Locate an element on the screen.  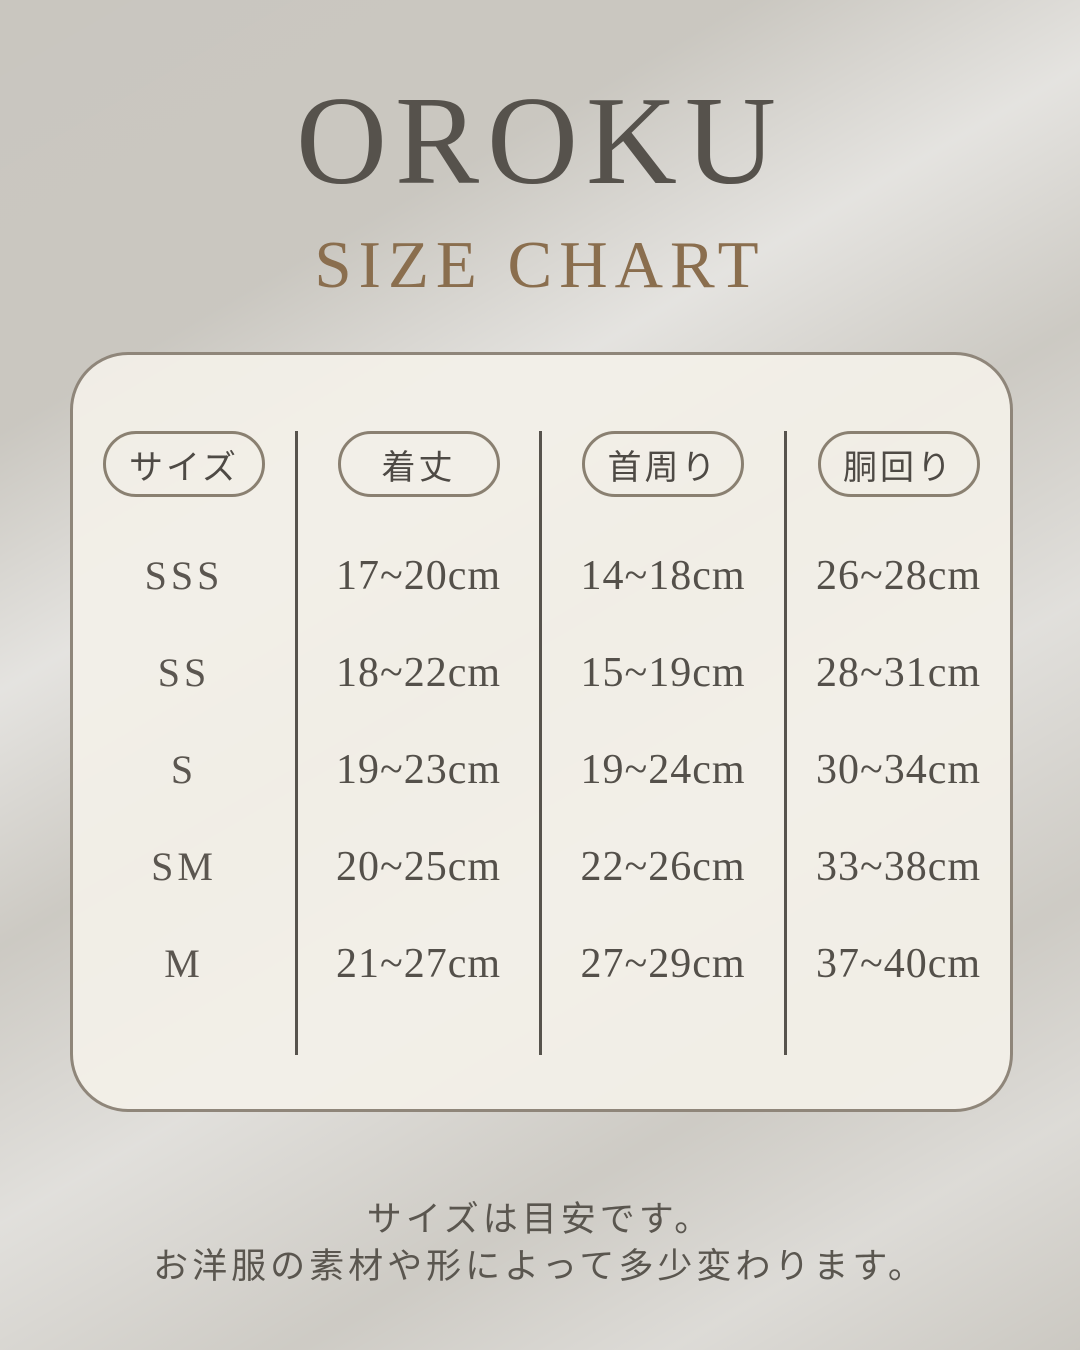
size-cell-row1: SS is located at coordinates (184, 672).